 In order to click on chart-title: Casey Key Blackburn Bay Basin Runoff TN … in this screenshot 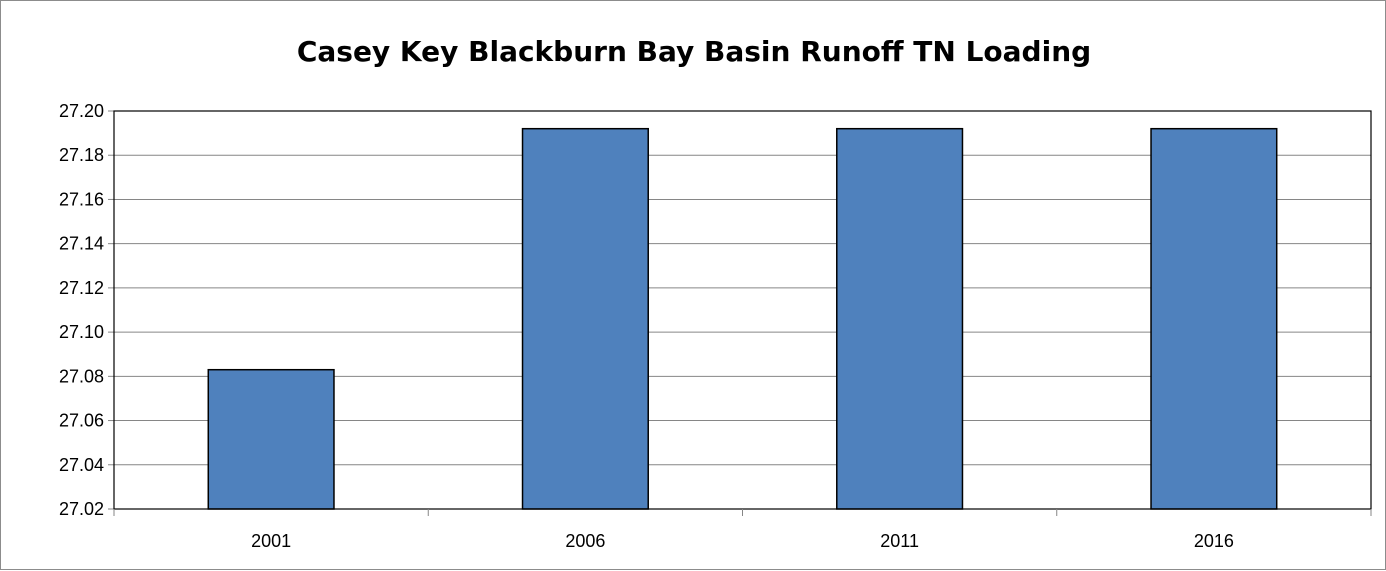, I will do `click(694, 51)`.